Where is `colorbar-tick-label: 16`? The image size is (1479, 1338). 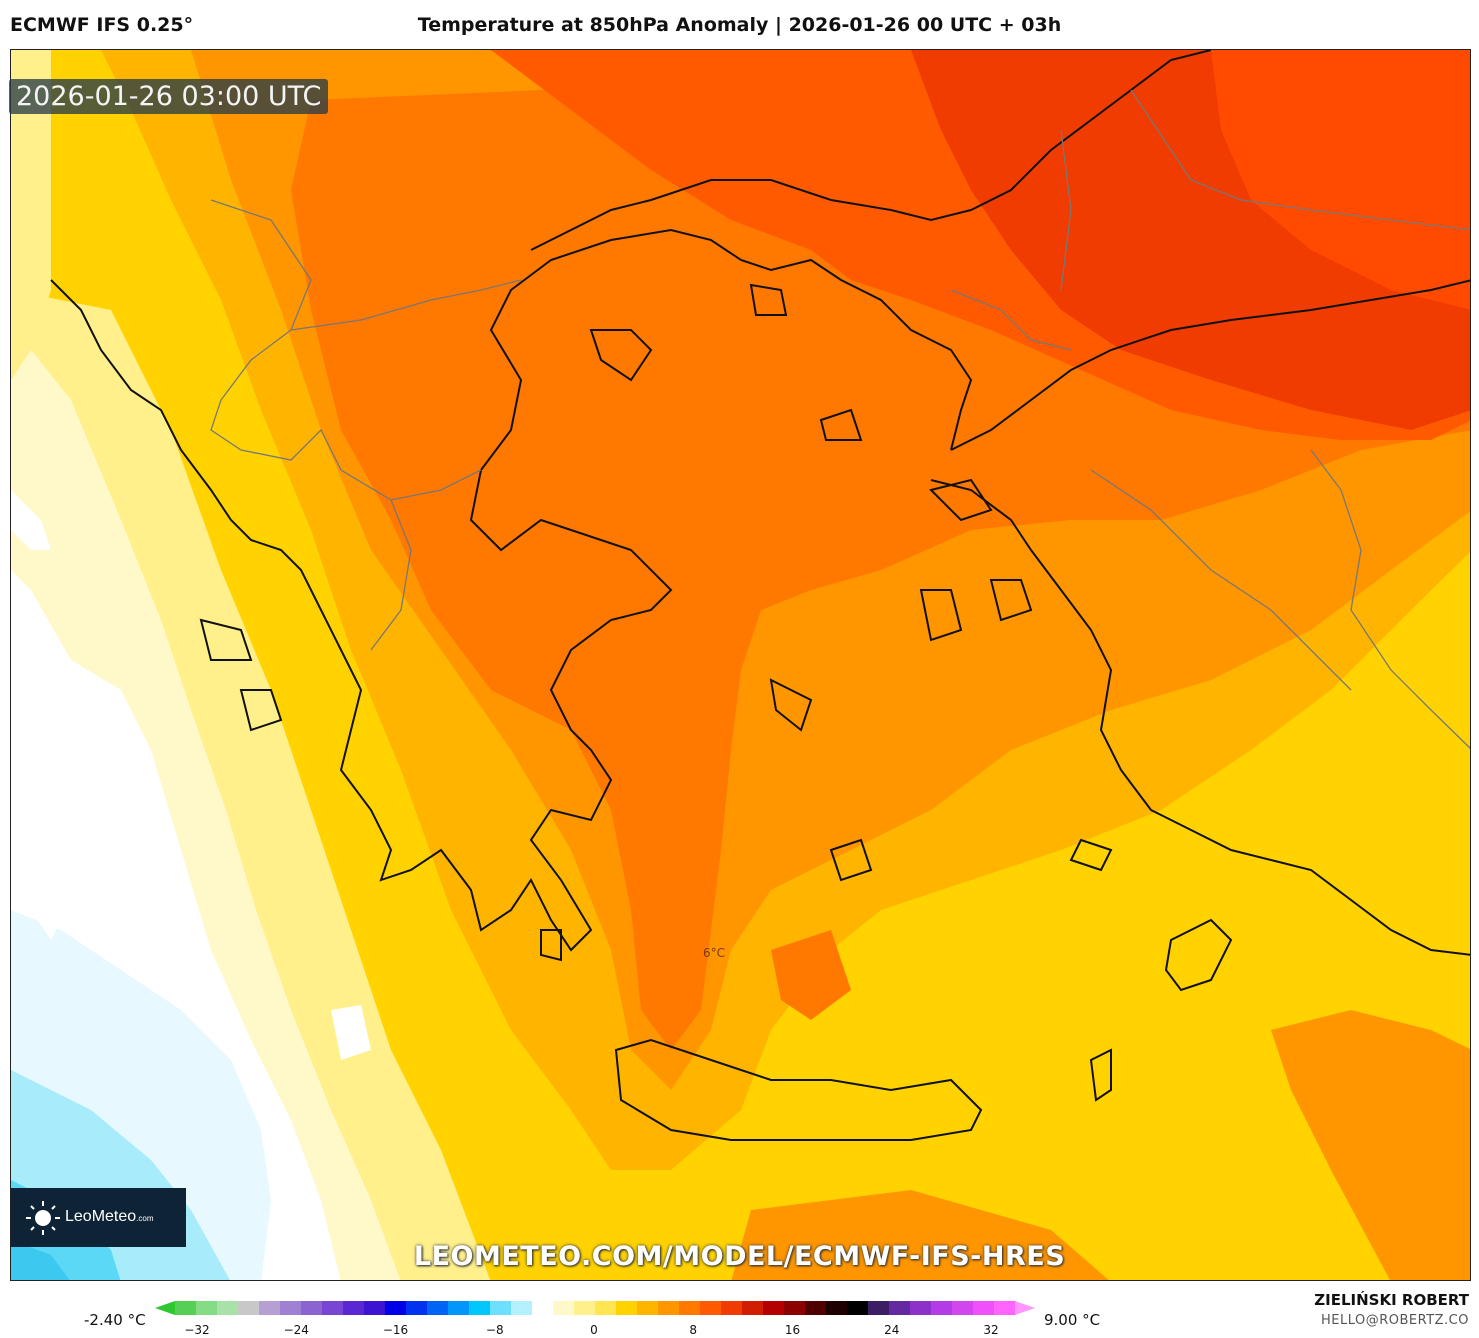 colorbar-tick-label: 16 is located at coordinates (792, 1330).